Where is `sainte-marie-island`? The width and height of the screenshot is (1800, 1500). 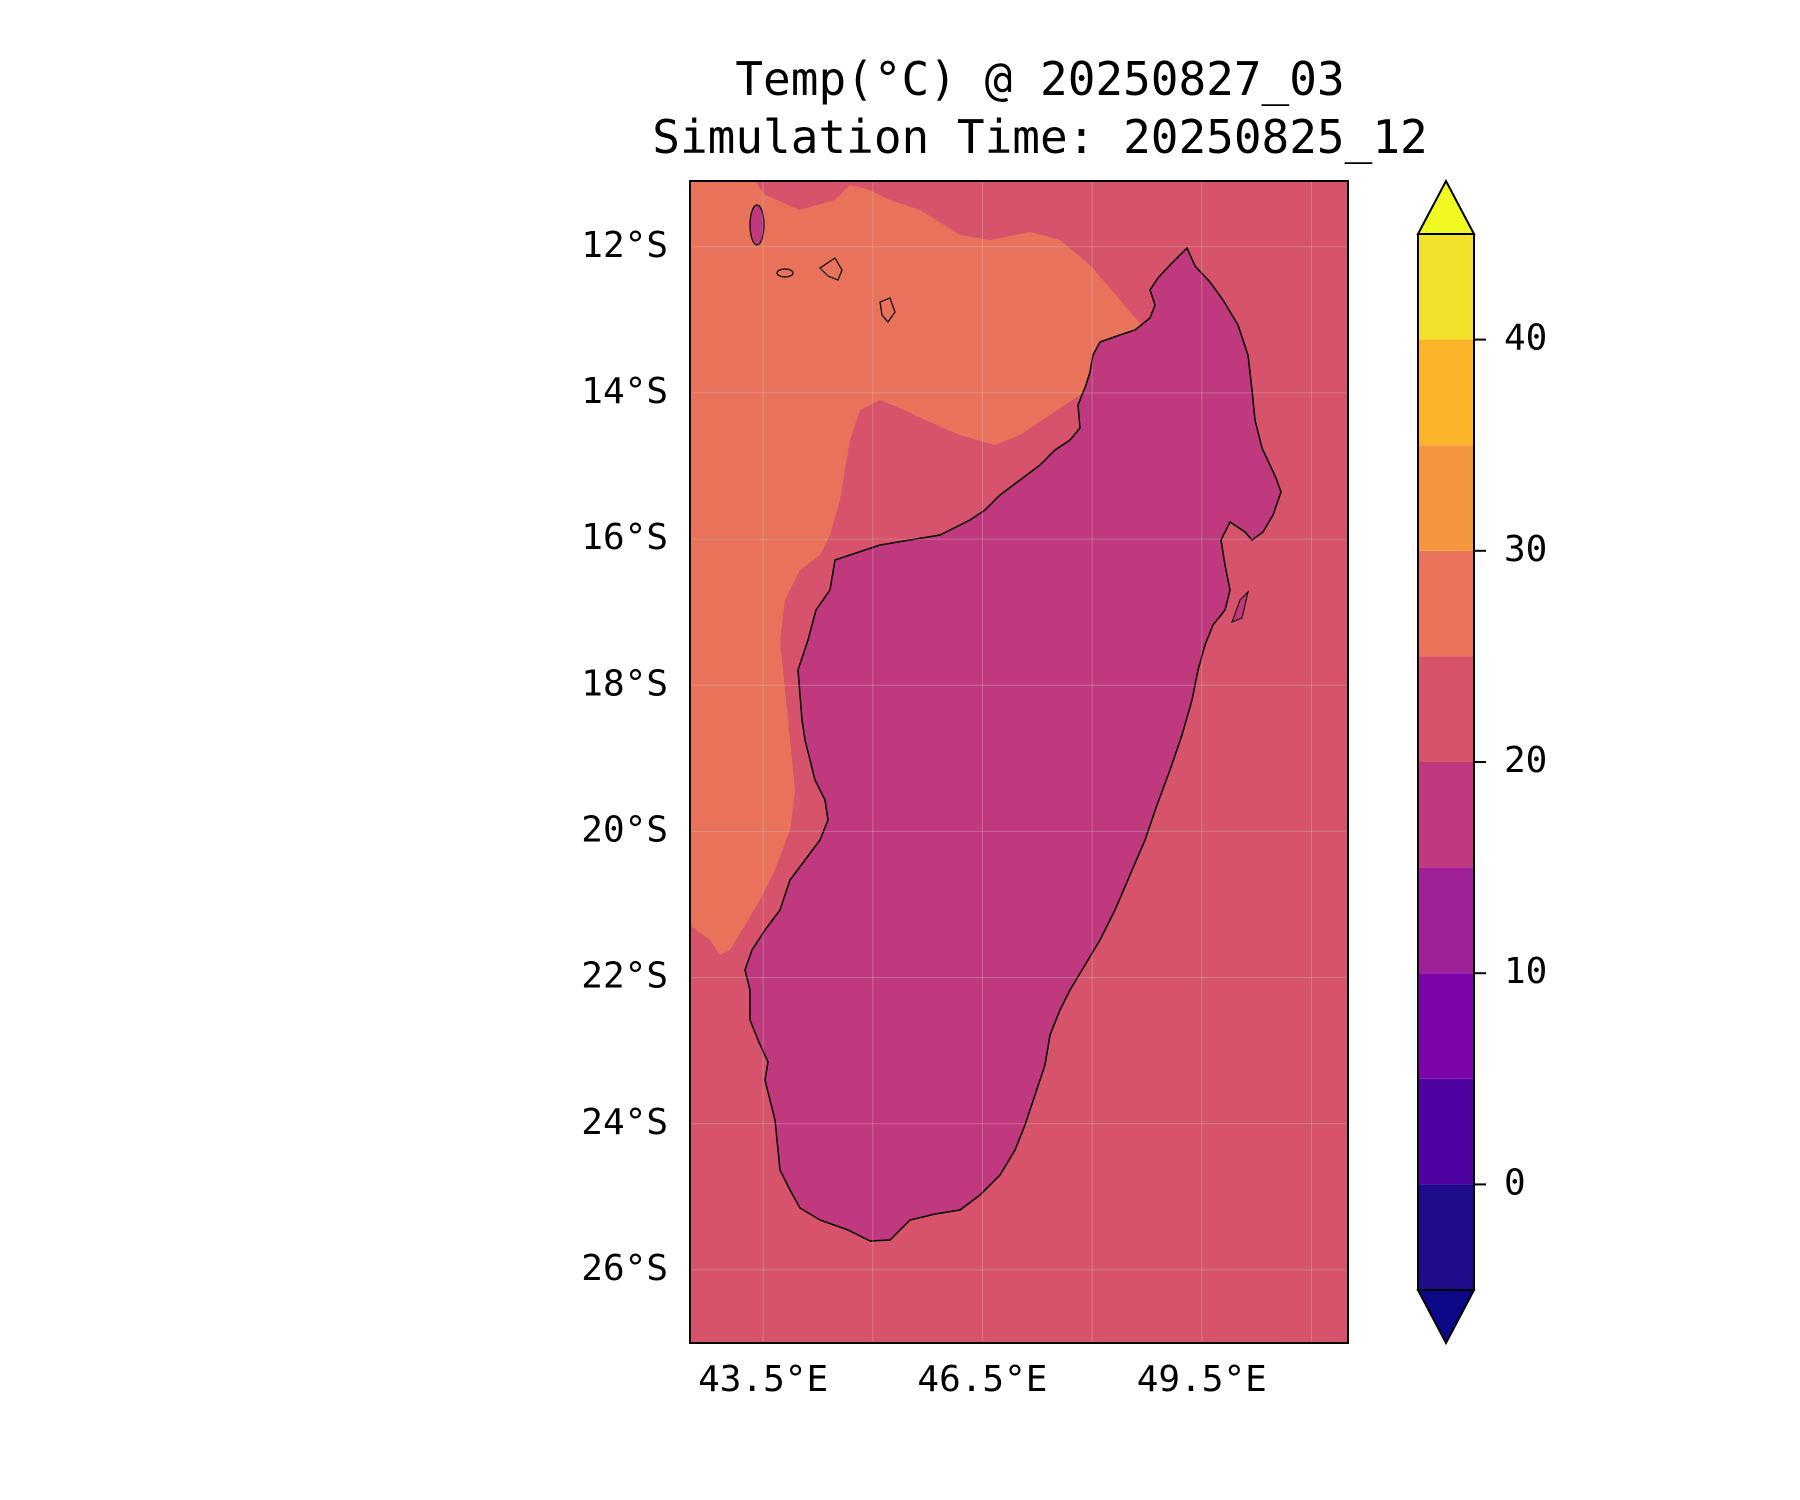
sainte-marie-island is located at coordinates (1240, 606).